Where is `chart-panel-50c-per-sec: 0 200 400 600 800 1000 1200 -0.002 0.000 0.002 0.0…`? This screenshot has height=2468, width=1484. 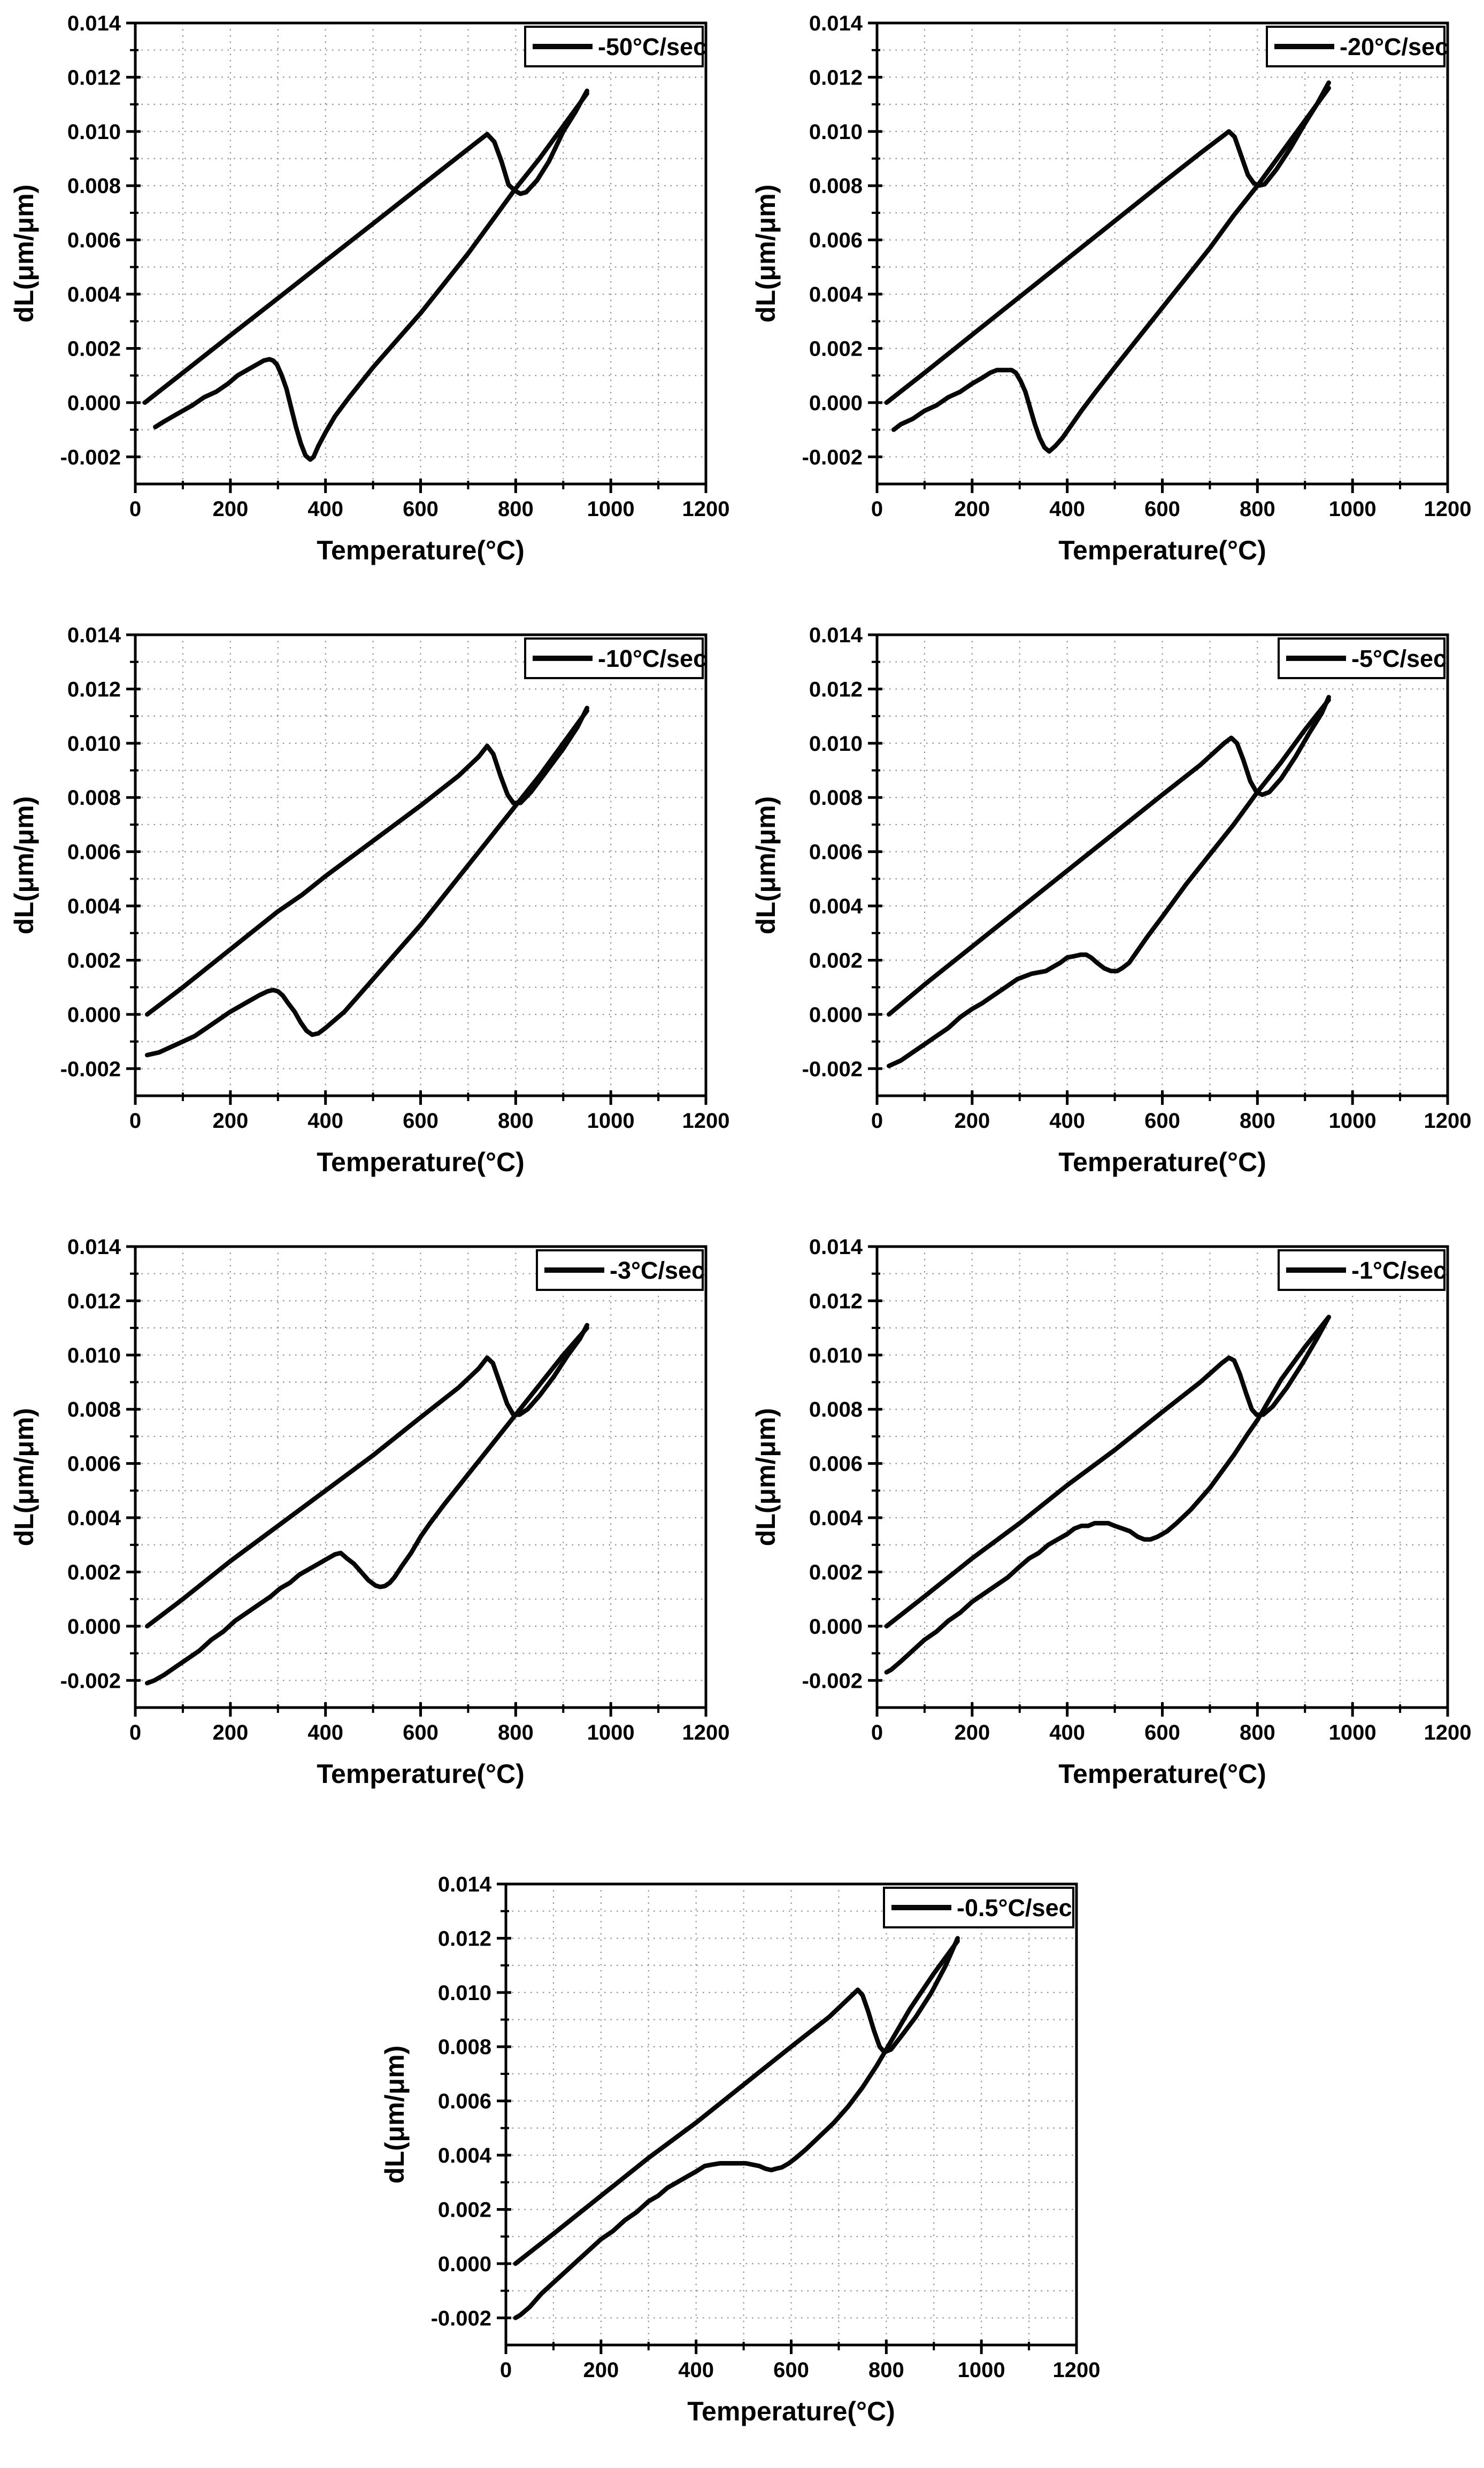 chart-panel-50c-per-sec: 0 200 400 600 800 1000 1200 -0.002 0.000 0.002 0.0… is located at coordinates (371, 302).